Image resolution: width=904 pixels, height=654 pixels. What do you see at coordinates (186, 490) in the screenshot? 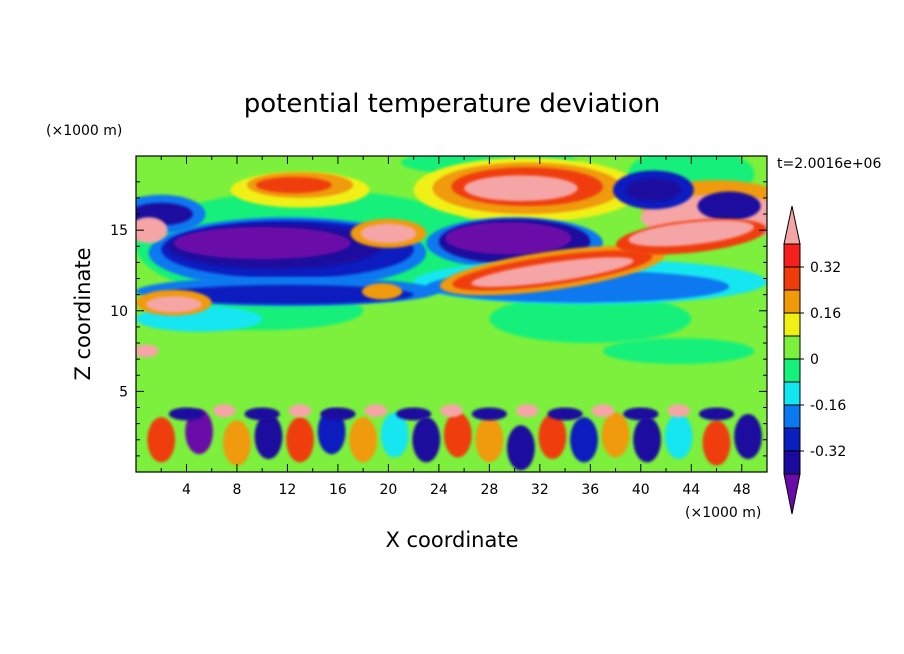
I see `x-tick-label: 4` at bounding box center [186, 490].